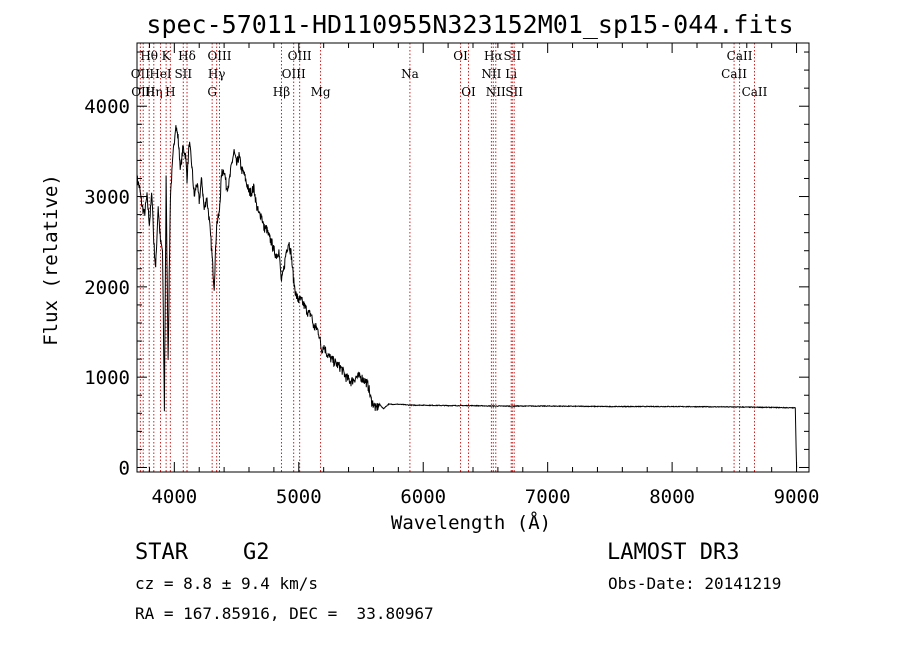  Describe the element at coordinates (154, 92) in the screenshot. I see `spectral-line-label: Hη` at that location.